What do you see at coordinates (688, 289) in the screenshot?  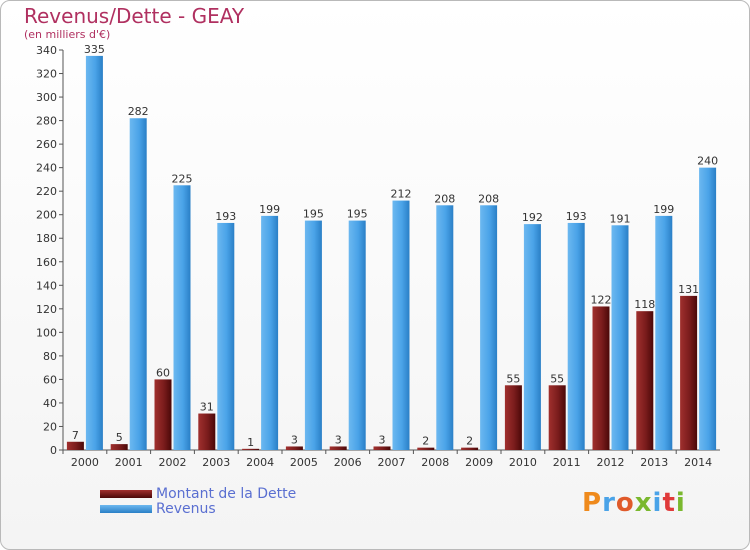 I see `data-label: 131` at bounding box center [688, 289].